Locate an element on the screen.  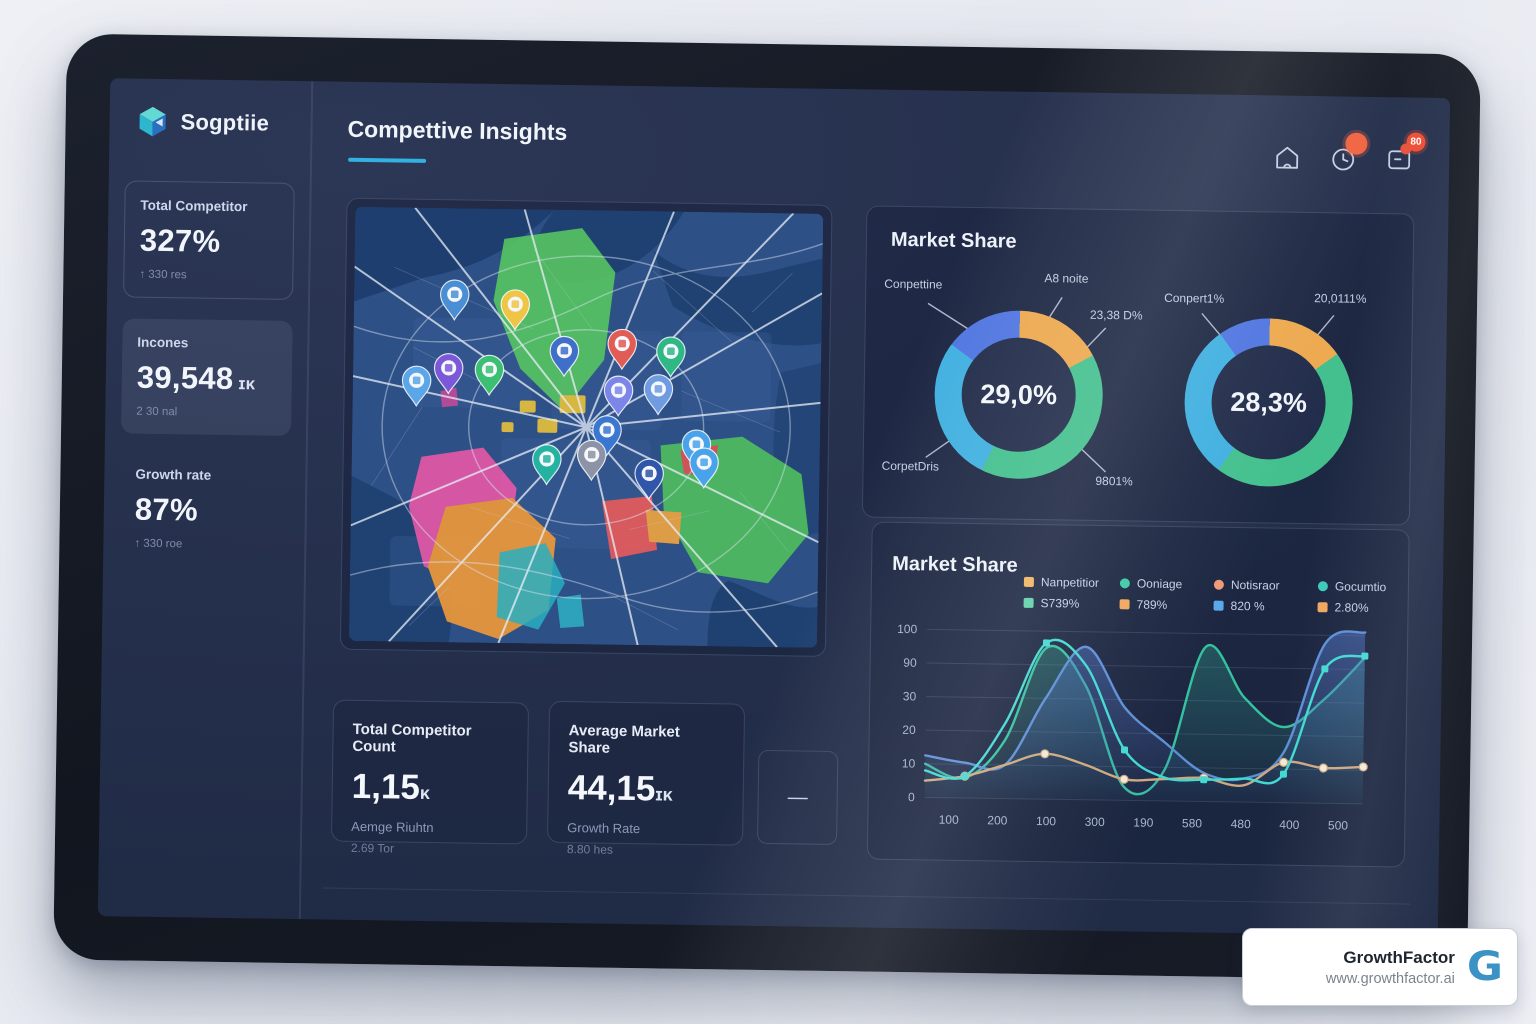
card-value: 44,15ɪᴋ is located at coordinates (620, 788).